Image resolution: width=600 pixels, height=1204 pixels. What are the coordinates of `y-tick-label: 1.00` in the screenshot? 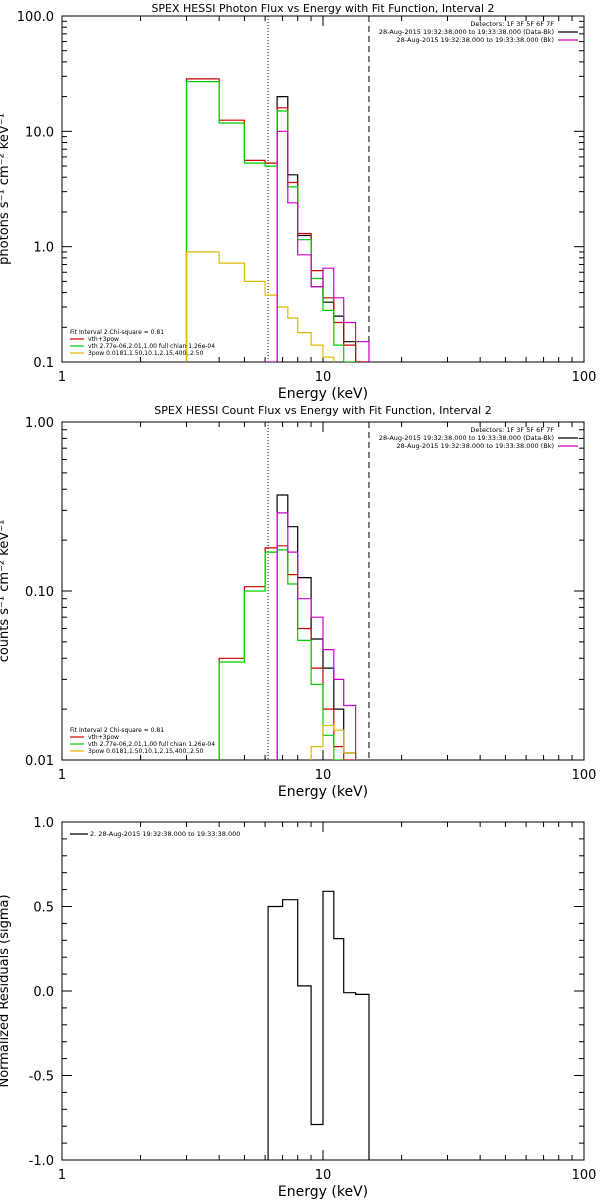 It's located at (39, 423).